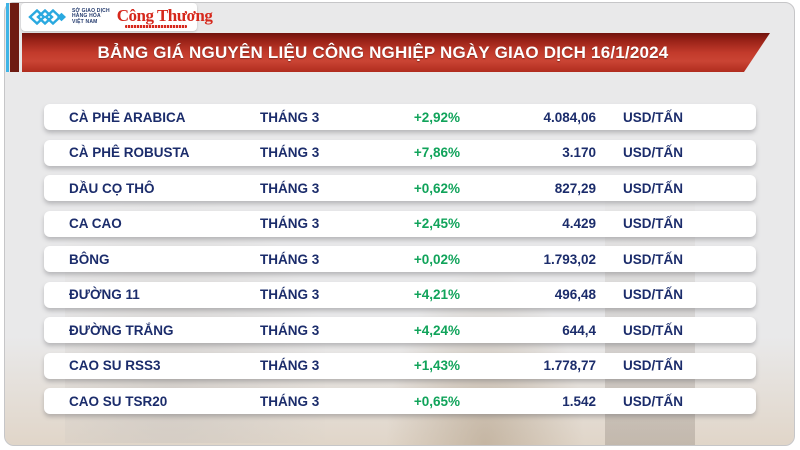 This screenshot has height=450, width=800. I want to click on congthuong-logotype: Công Thương, so click(164, 15).